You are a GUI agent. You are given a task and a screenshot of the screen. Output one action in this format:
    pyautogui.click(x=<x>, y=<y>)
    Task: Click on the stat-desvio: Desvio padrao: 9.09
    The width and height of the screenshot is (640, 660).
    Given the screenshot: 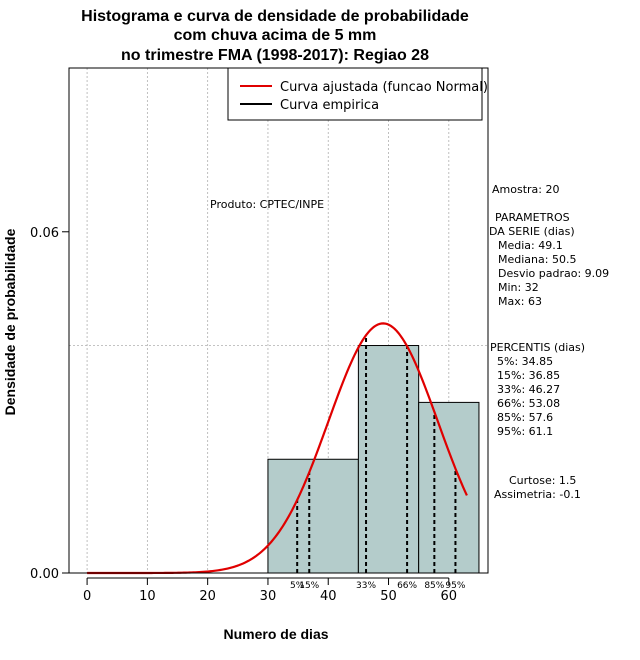 What is the action you would take?
    pyautogui.click(x=553, y=273)
    